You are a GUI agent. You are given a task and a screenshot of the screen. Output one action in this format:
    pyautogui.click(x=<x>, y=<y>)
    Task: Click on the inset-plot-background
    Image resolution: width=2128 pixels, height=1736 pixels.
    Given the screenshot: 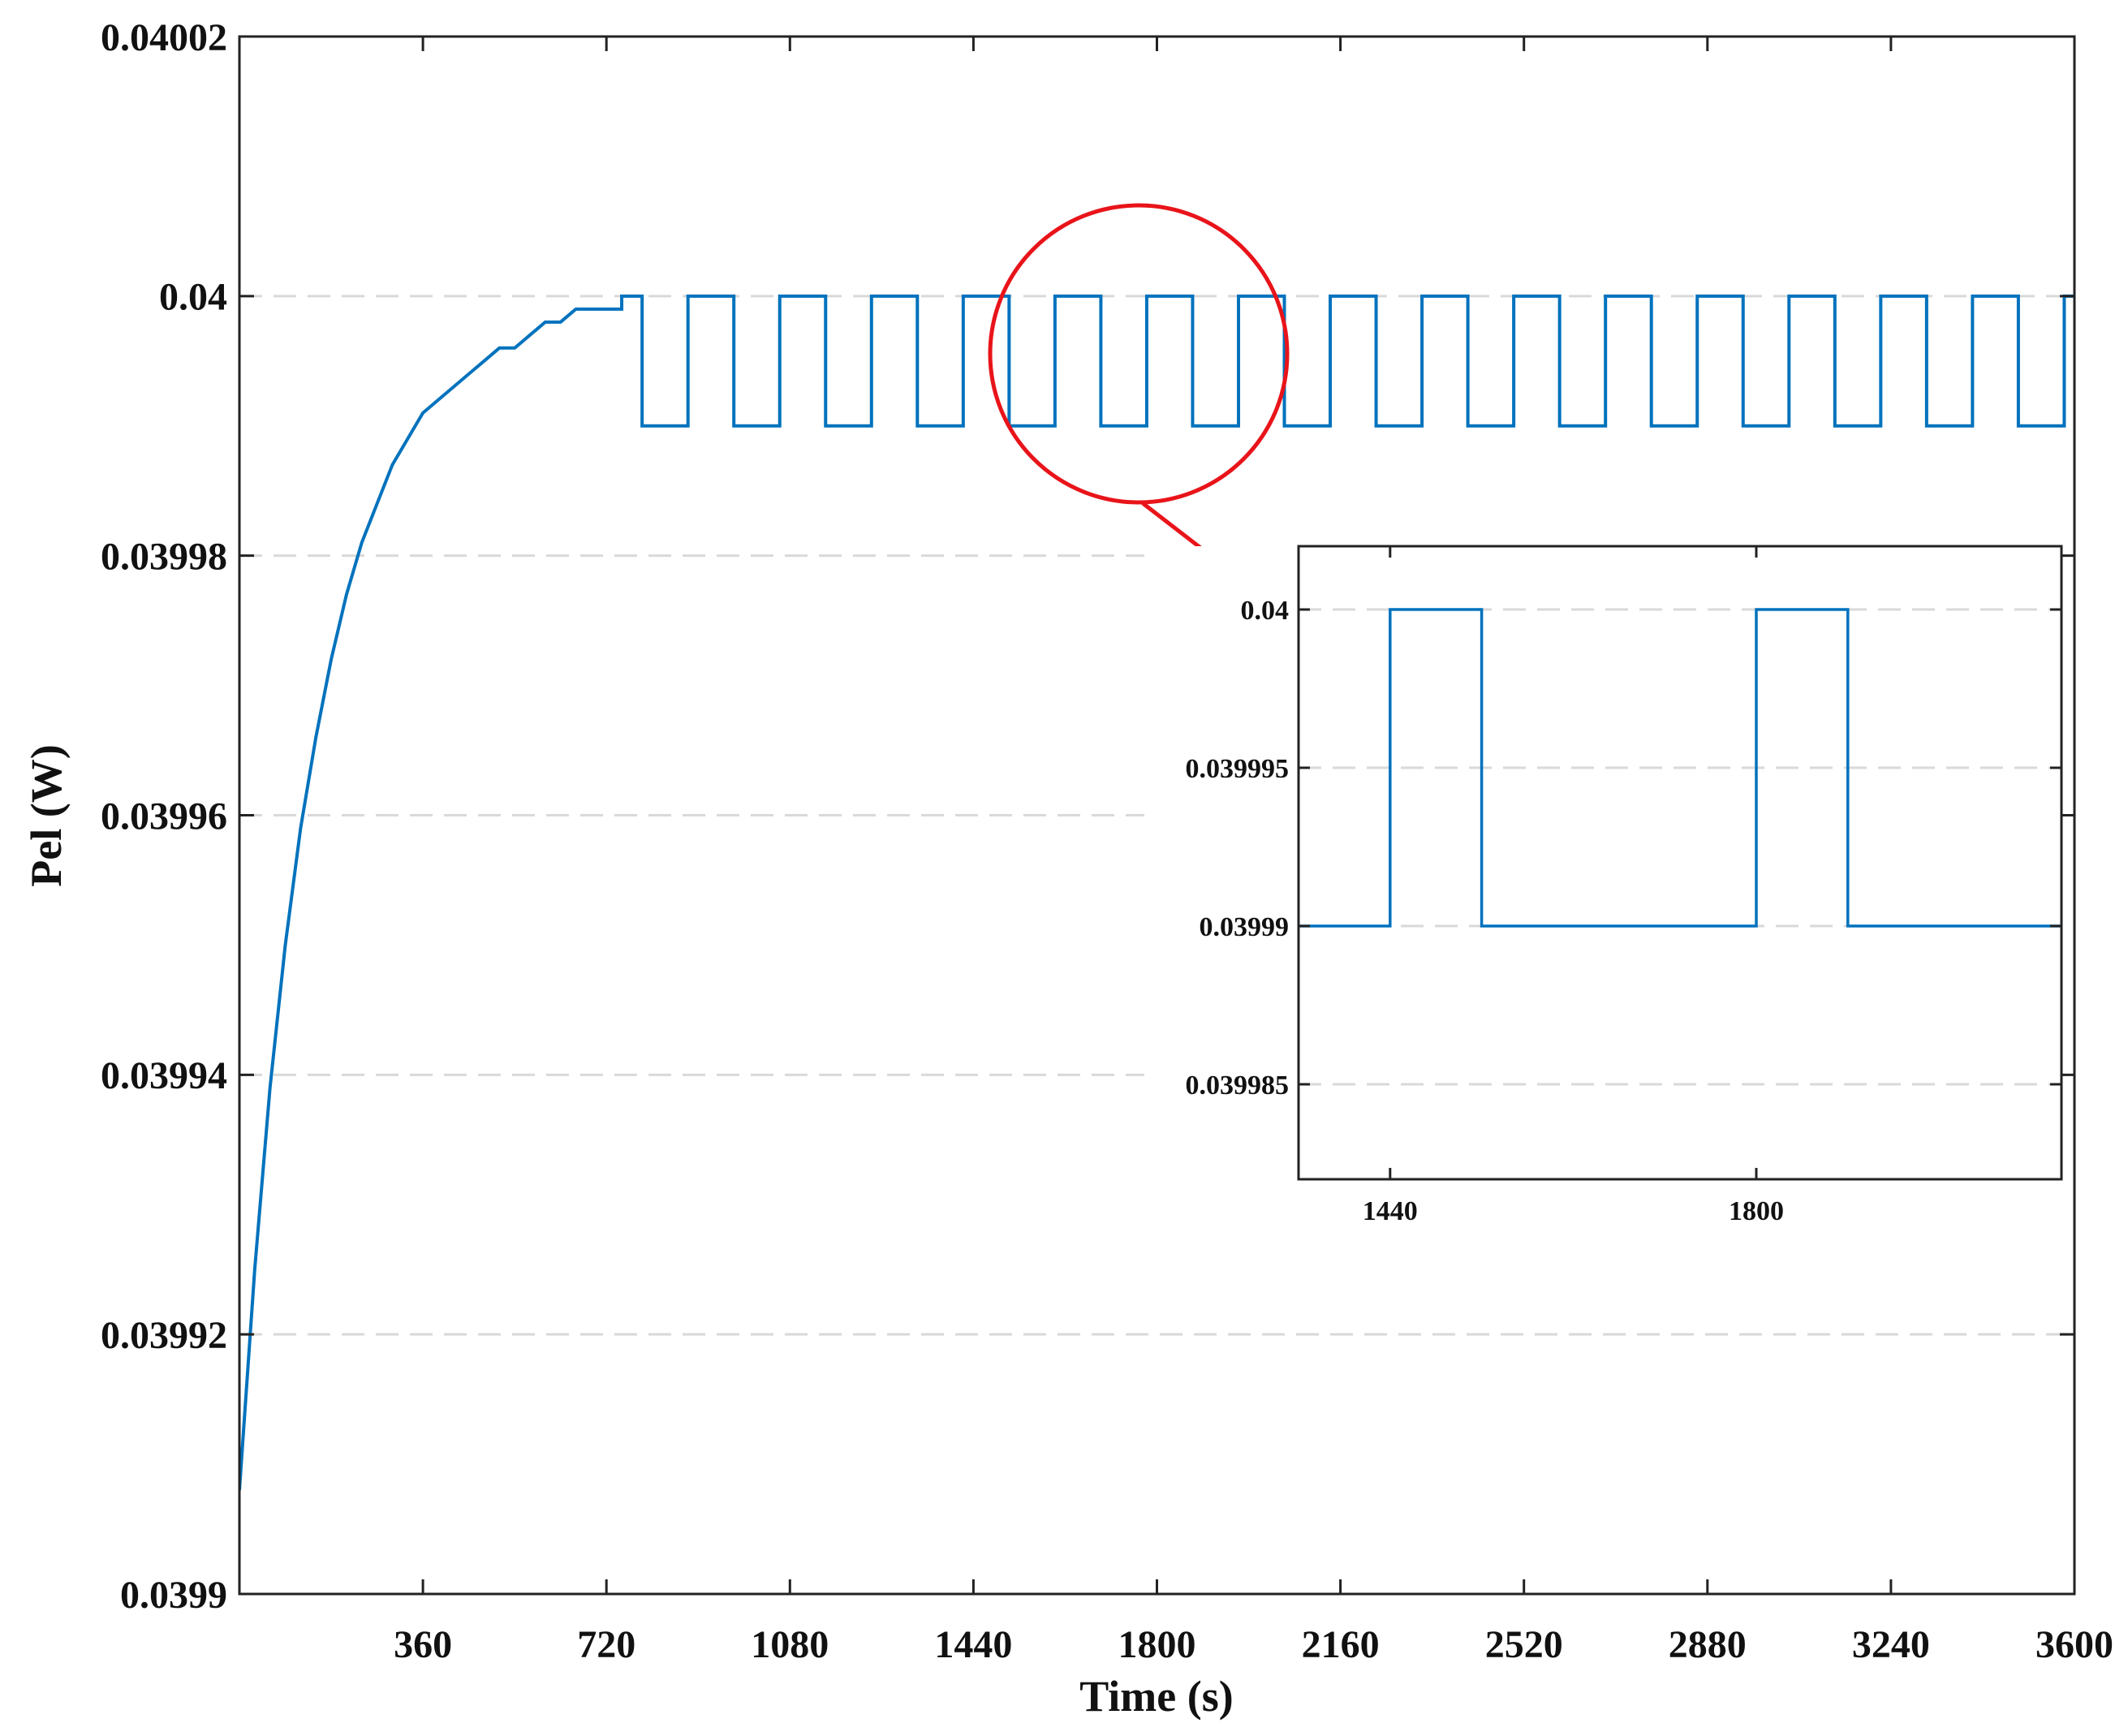 What is the action you would take?
    pyautogui.click(x=1680, y=863)
    